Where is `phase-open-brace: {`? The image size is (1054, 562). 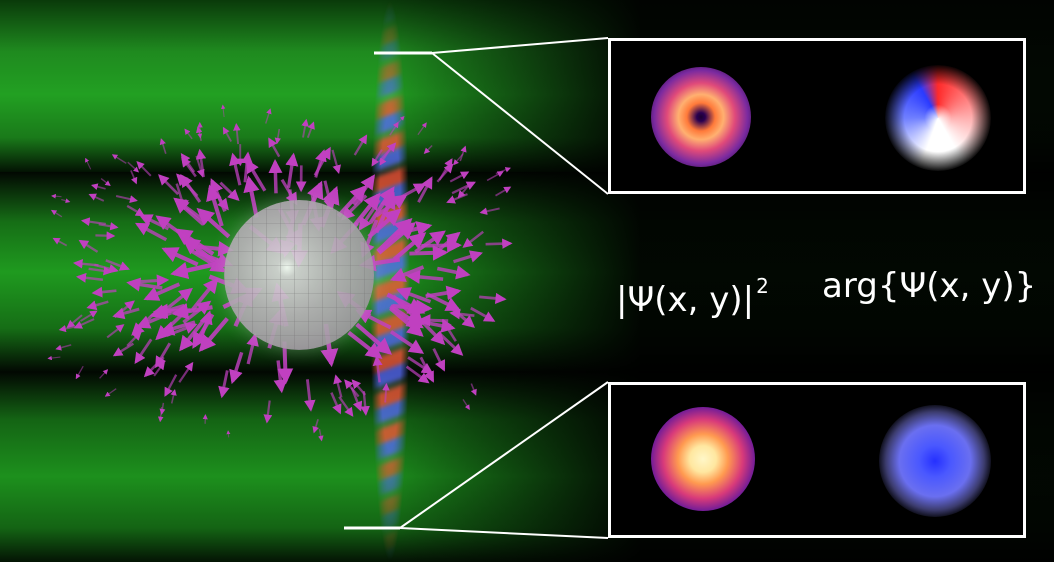 phase-open-brace: { is located at coordinates (888, 286).